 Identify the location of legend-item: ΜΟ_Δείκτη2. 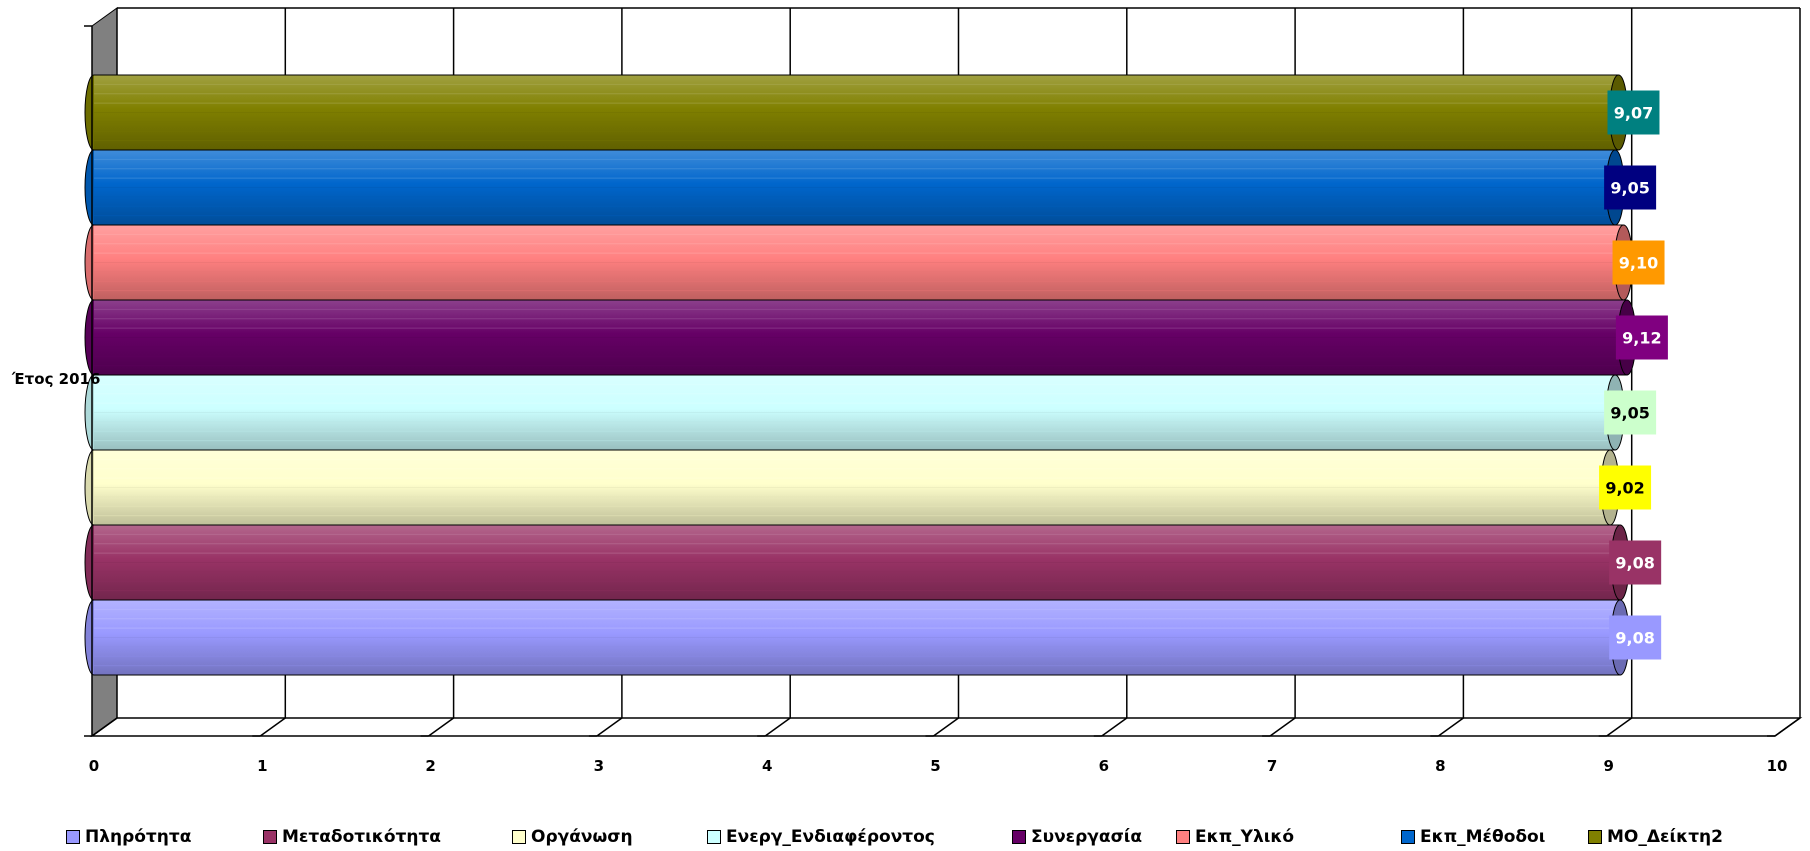
(1655, 837).